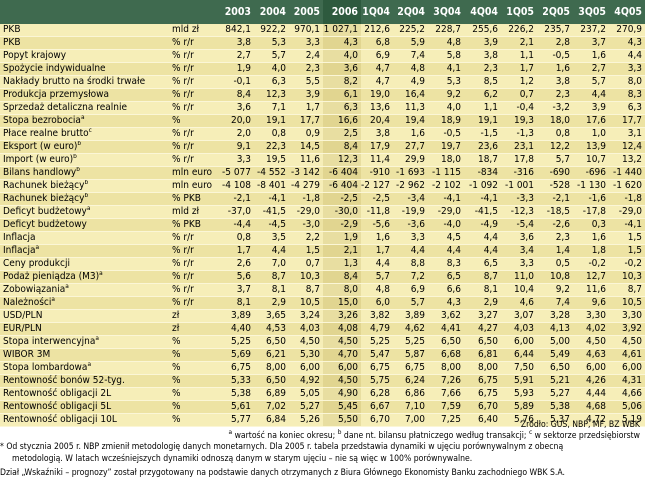 This screenshot has height=494, width=645. Describe the element at coordinates (591, 212) in the screenshot. I see `table-cell: -17,8` at that location.